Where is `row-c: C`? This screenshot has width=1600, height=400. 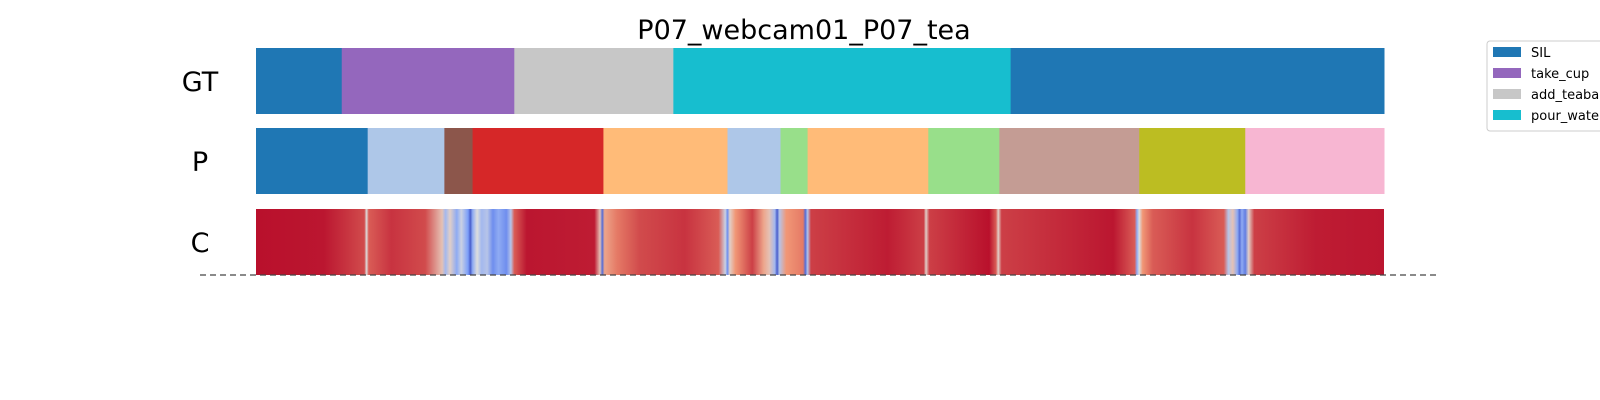 row-c: C is located at coordinates (787, 242).